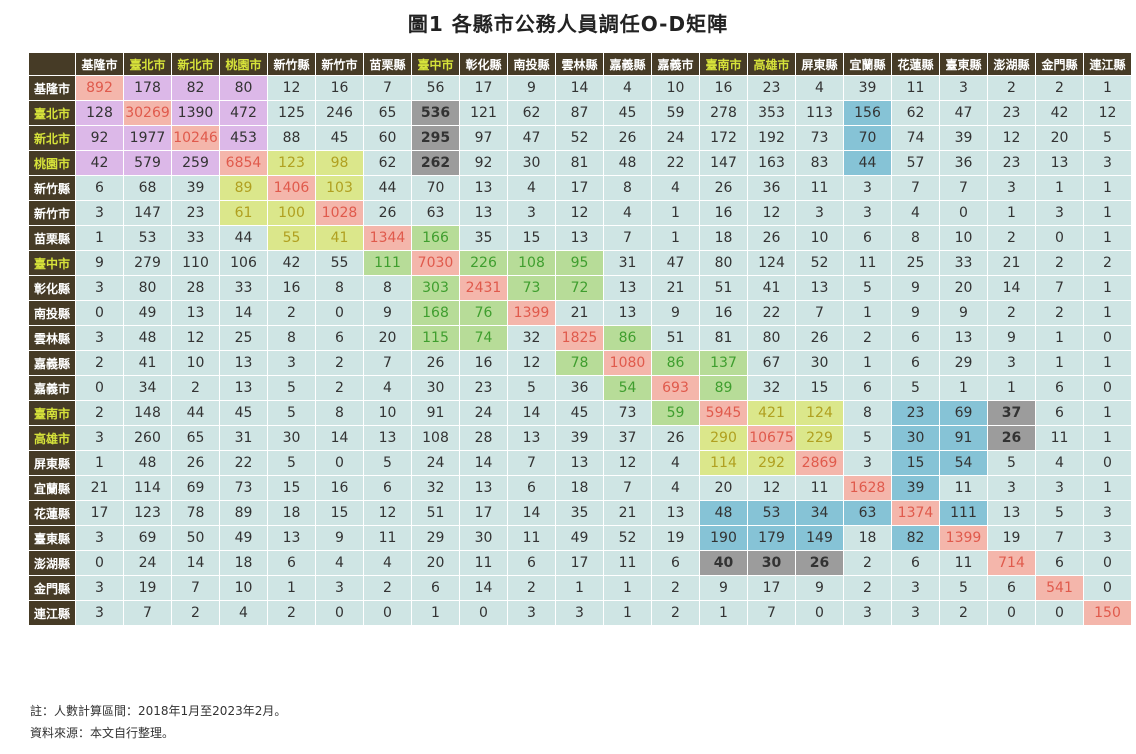 The width and height of the screenshot is (1136, 754). I want to click on matrix-cell: 36, so click(771, 188).